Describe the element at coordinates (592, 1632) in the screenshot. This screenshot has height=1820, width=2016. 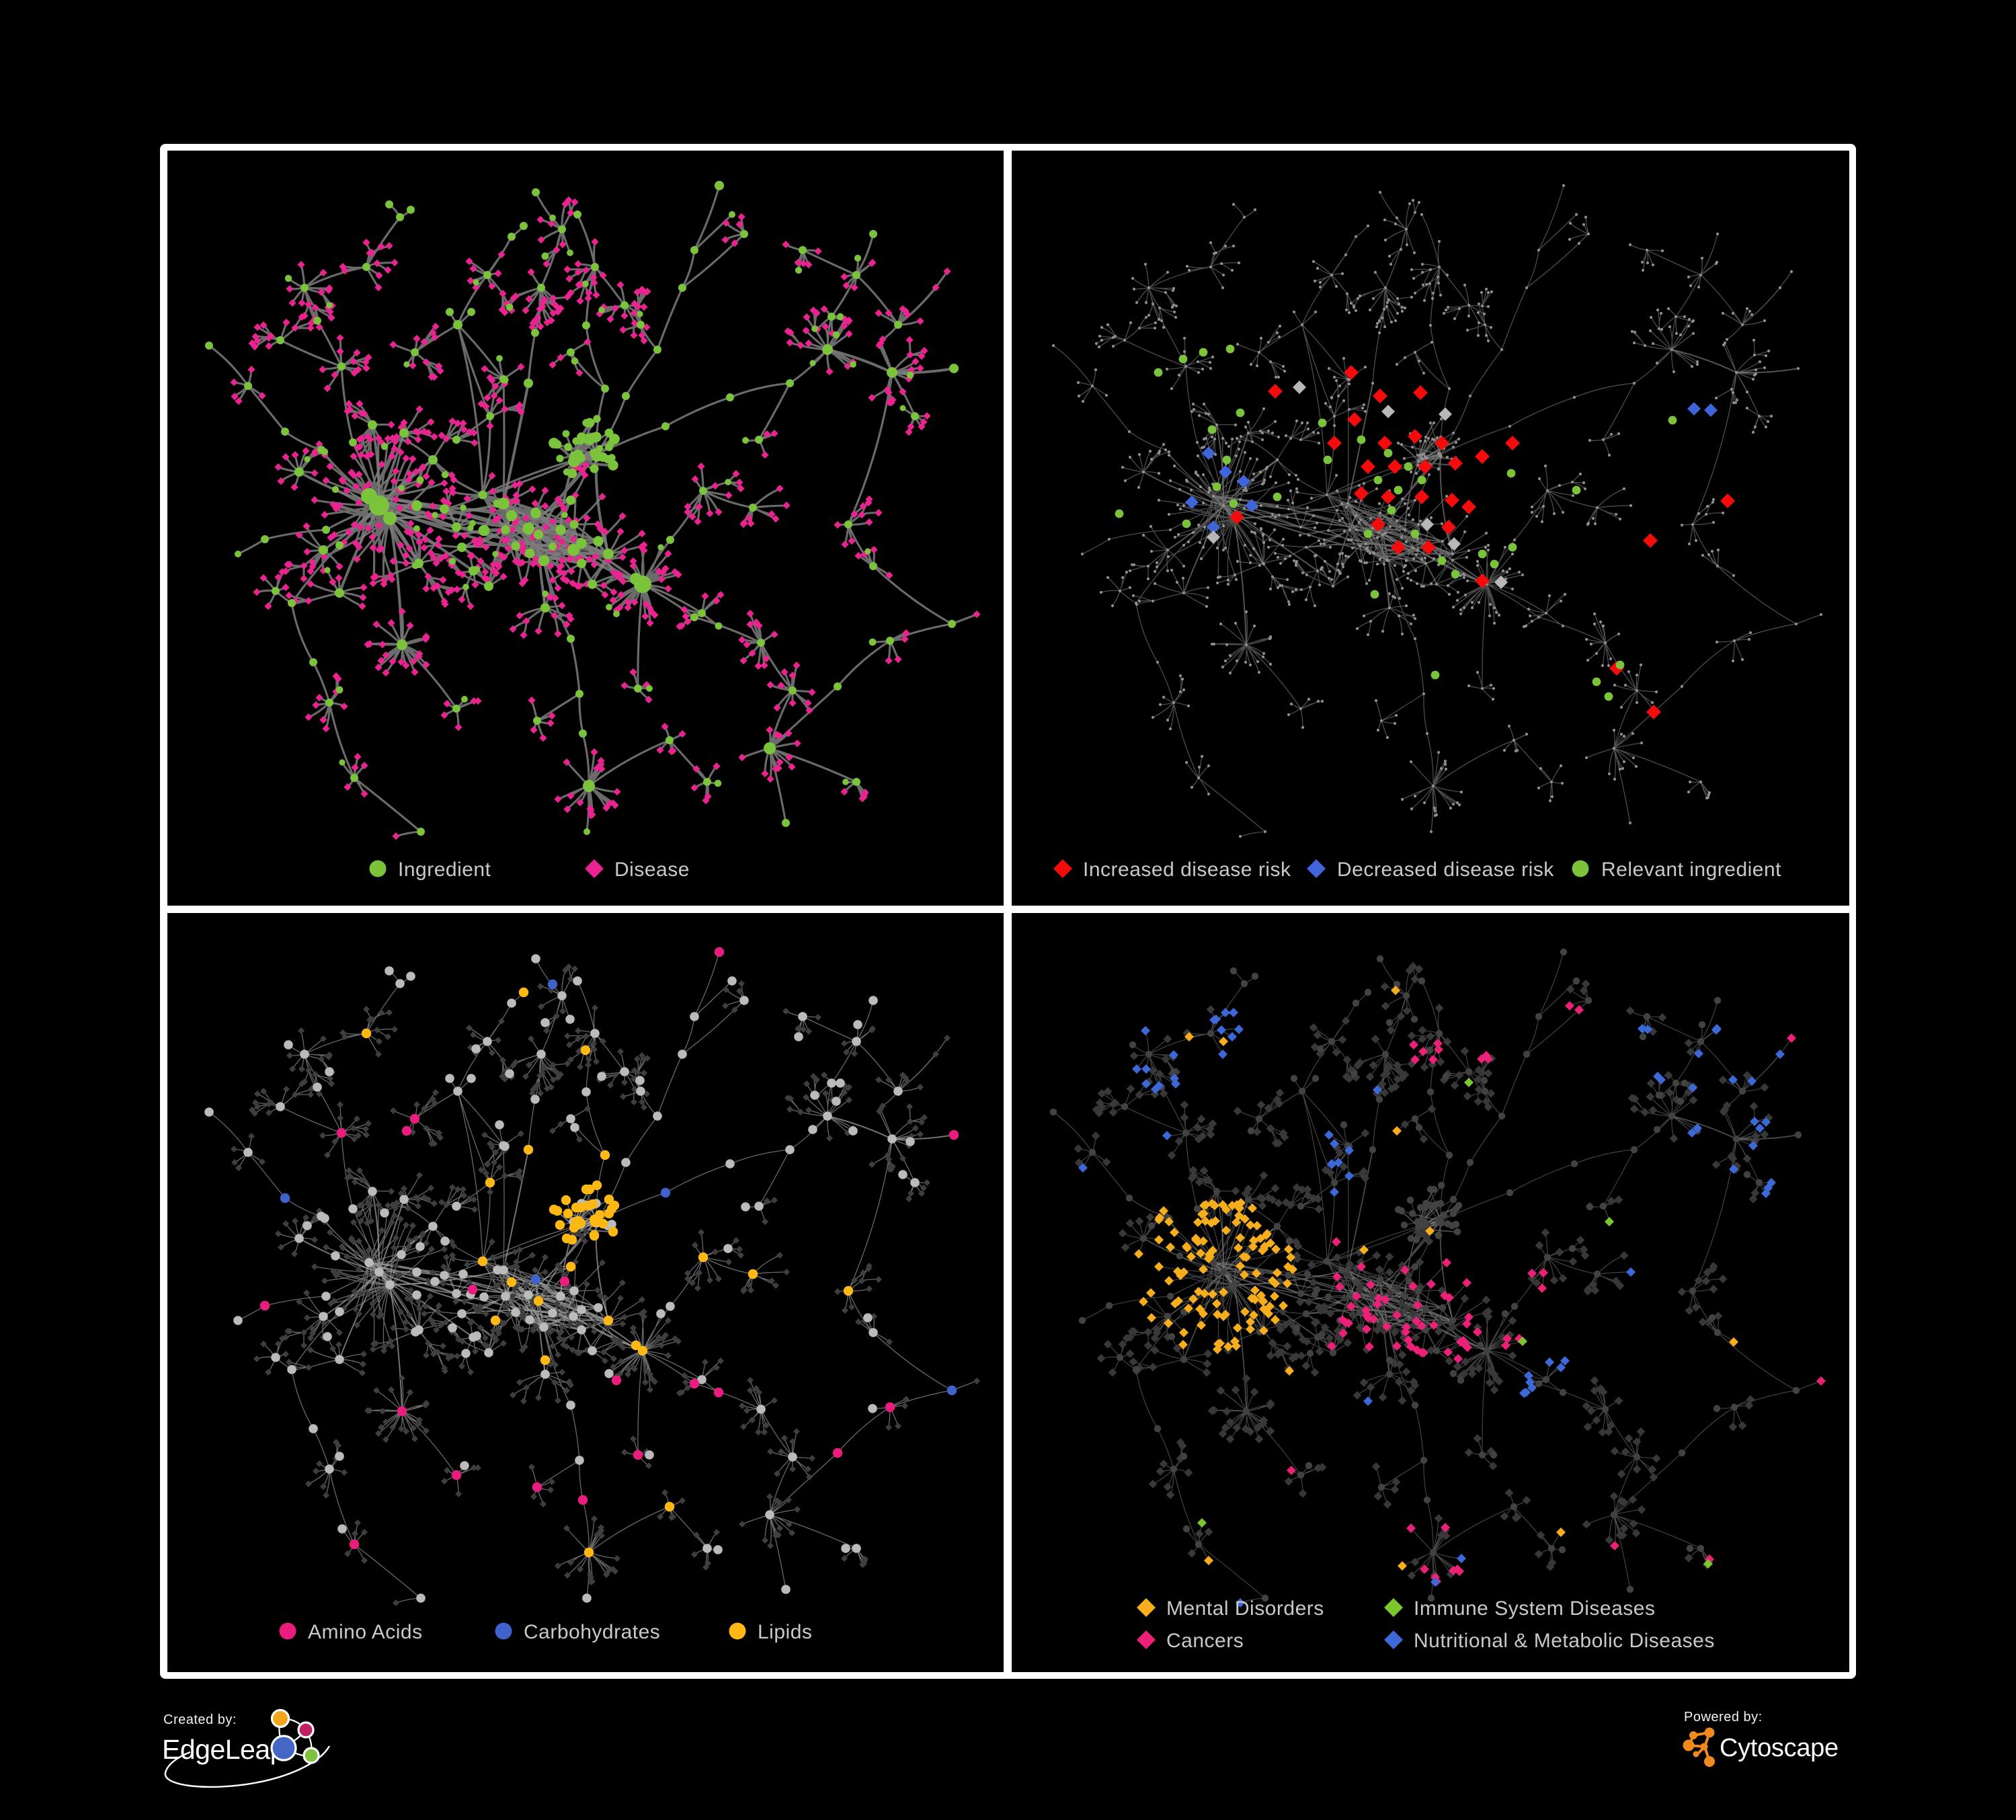
I see `svg-text: Carbohydrates` at that location.